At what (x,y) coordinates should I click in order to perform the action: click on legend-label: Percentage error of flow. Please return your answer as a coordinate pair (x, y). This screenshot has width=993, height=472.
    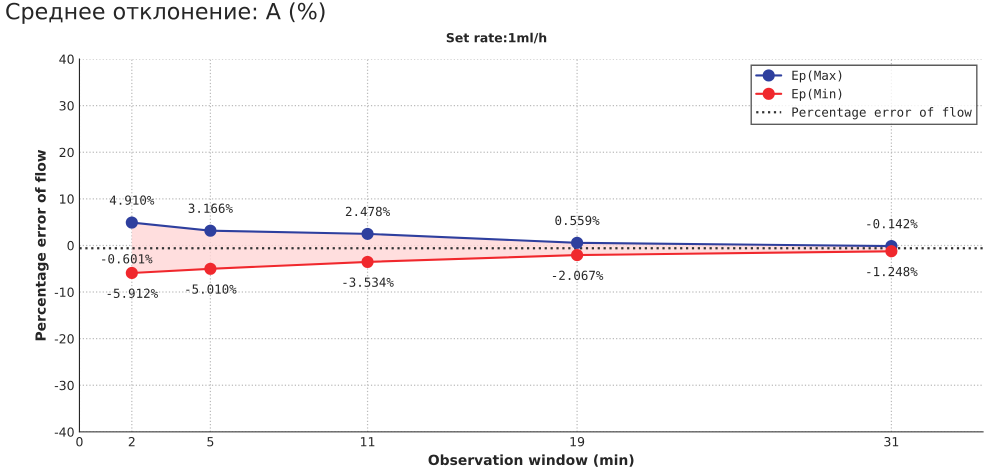
    Looking at the image, I should click on (882, 113).